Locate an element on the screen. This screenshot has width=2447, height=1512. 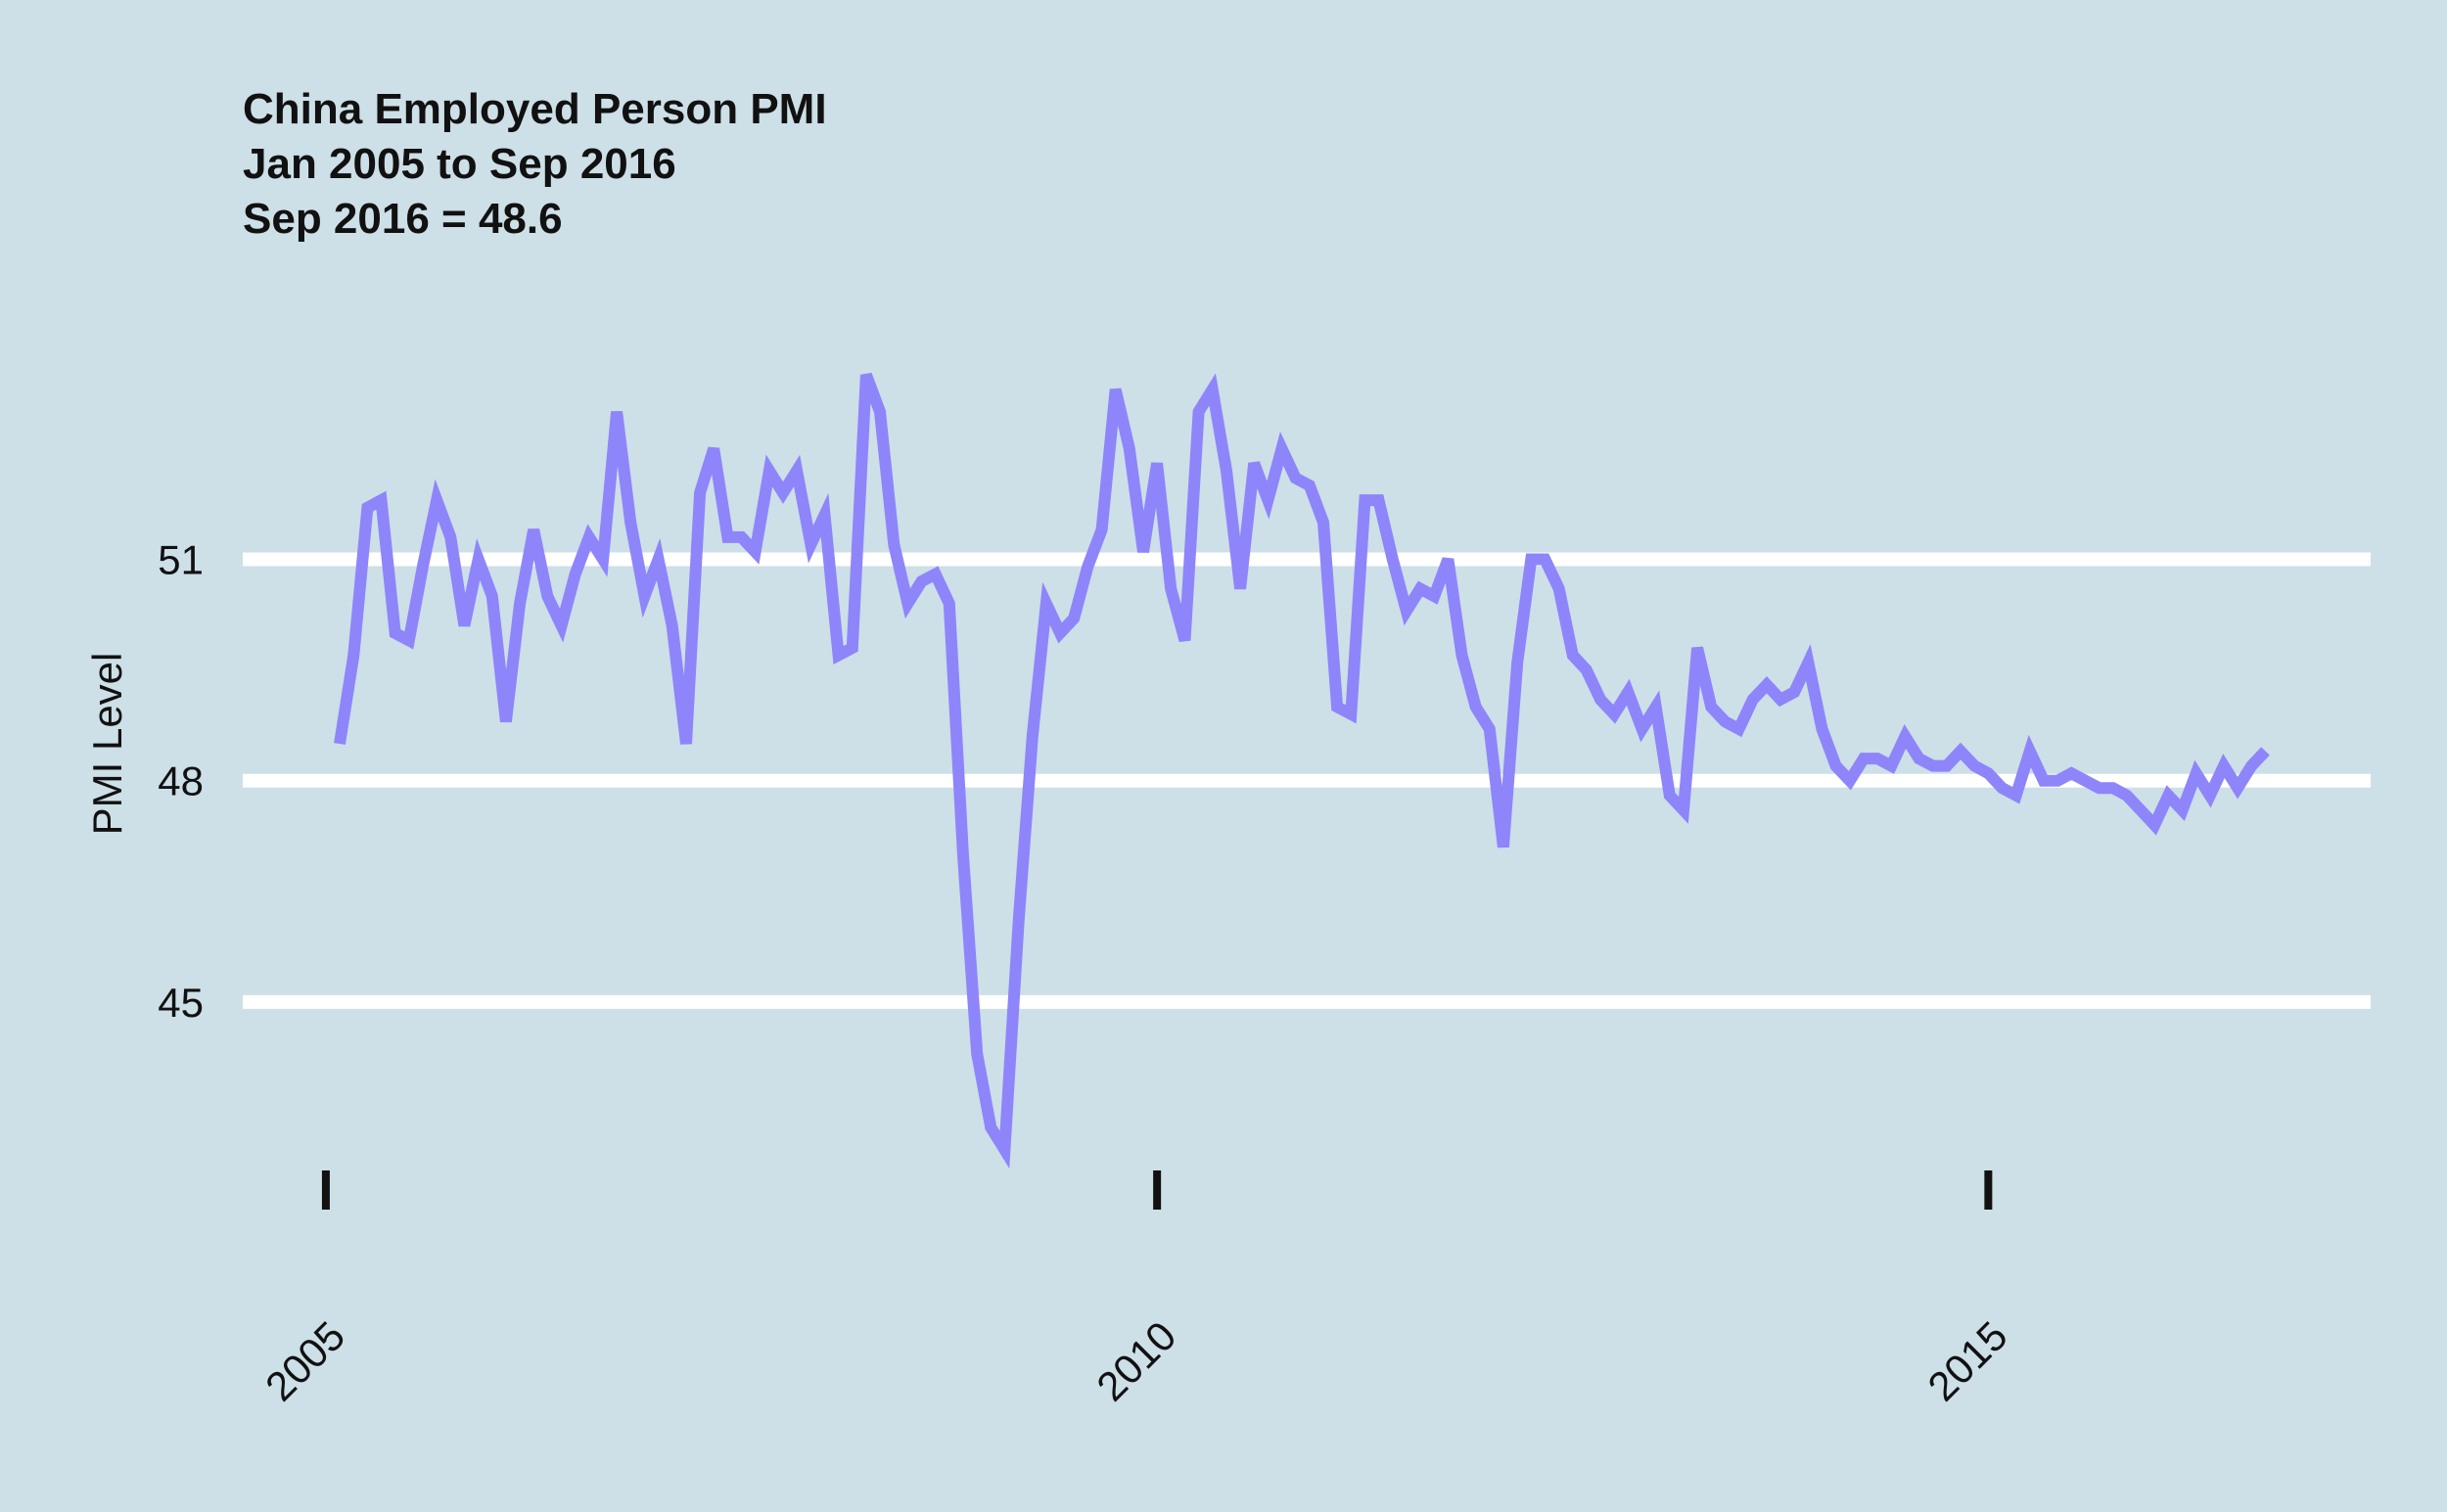
title-line-3: Sep 2016 = 48.6 is located at coordinates (403, 219).